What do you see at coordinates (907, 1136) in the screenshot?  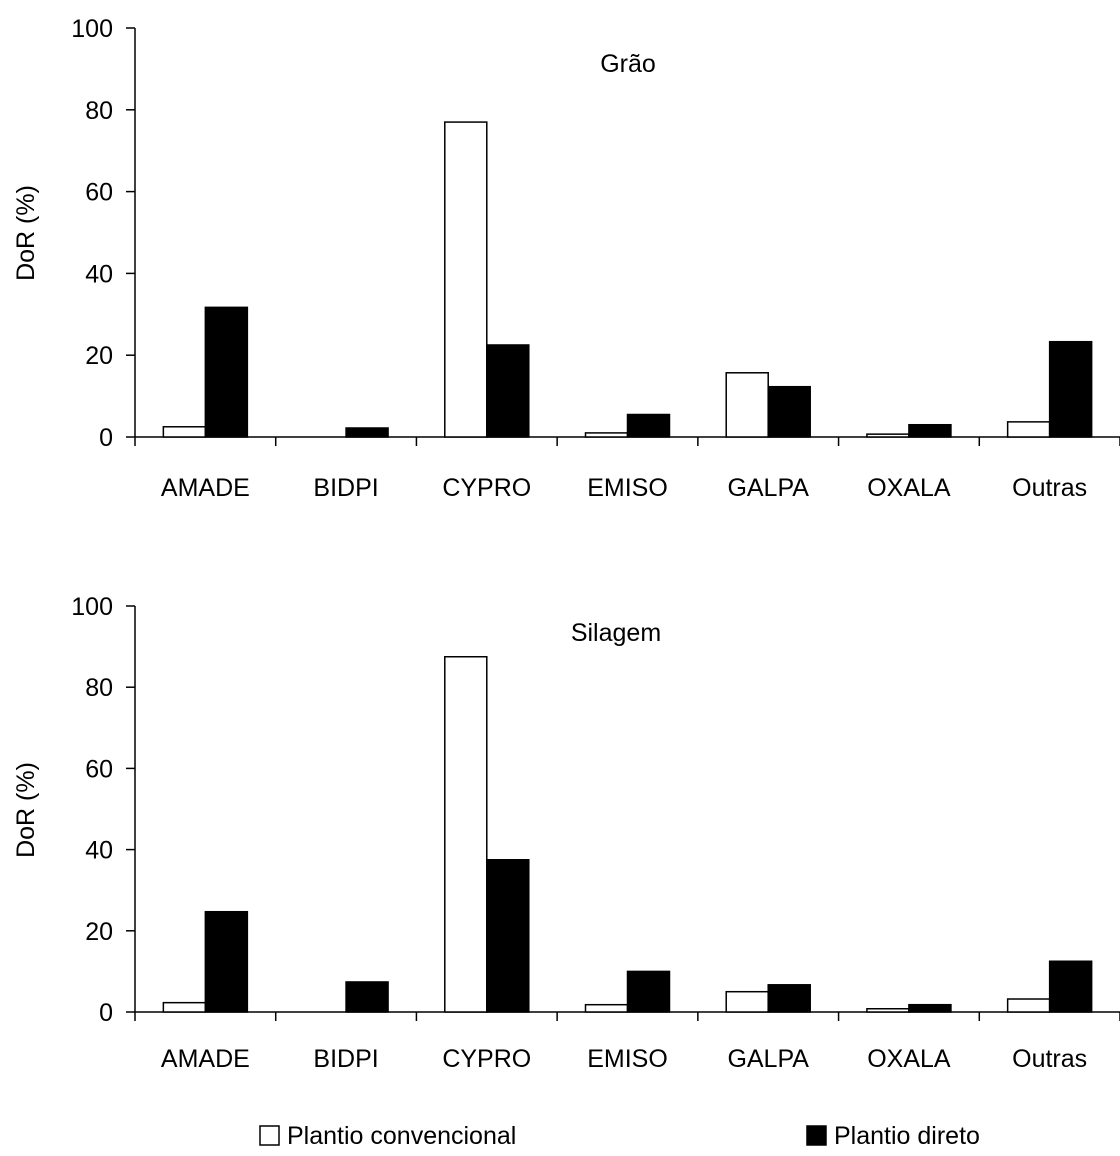 I see `legend-label-plantio-direto: Plantio direto` at bounding box center [907, 1136].